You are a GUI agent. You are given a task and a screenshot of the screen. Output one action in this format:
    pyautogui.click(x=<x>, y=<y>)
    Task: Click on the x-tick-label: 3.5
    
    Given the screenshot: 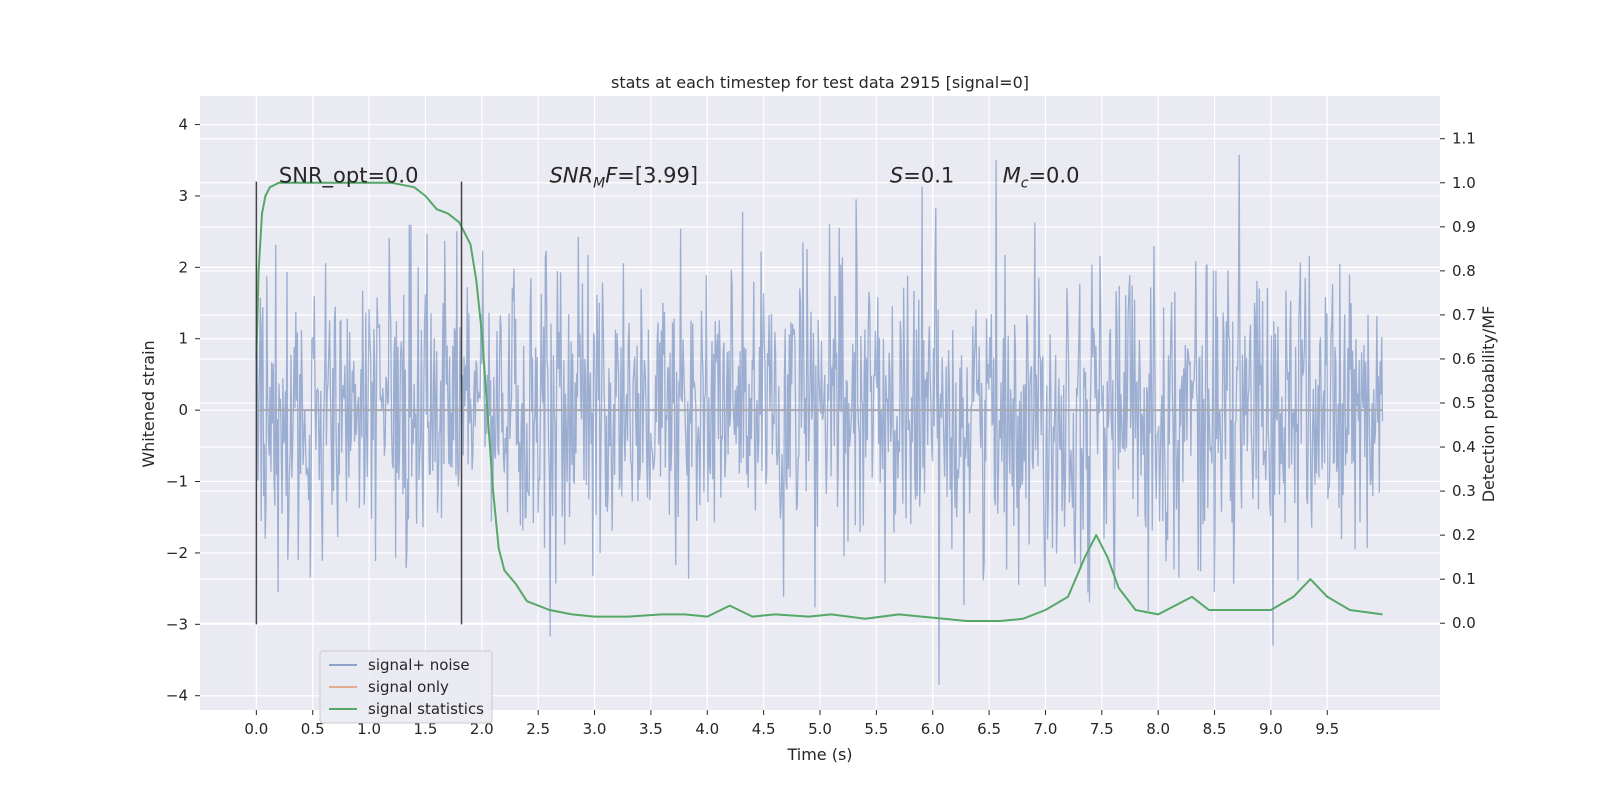 What is the action you would take?
    pyautogui.click(x=651, y=729)
    